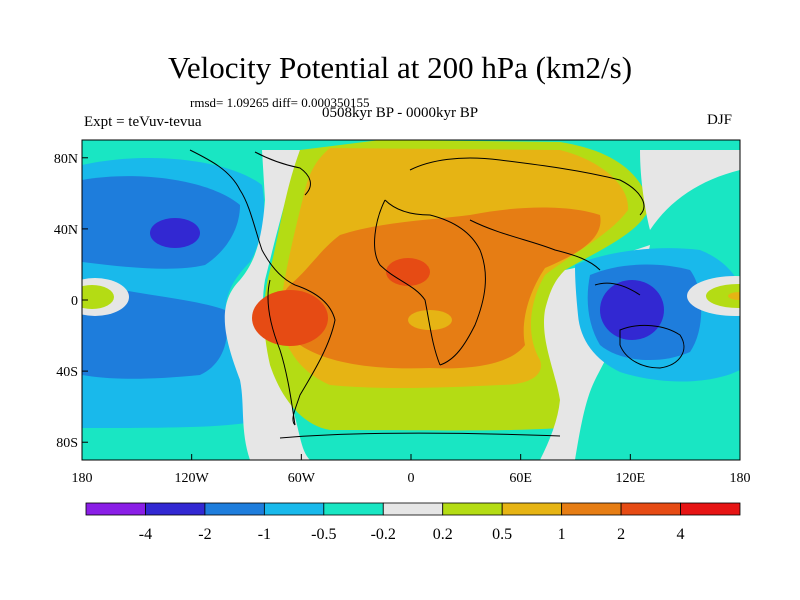 Image resolution: width=800 pixels, height=600 pixels. I want to click on colorbar-label: -0.5, so click(323, 534).